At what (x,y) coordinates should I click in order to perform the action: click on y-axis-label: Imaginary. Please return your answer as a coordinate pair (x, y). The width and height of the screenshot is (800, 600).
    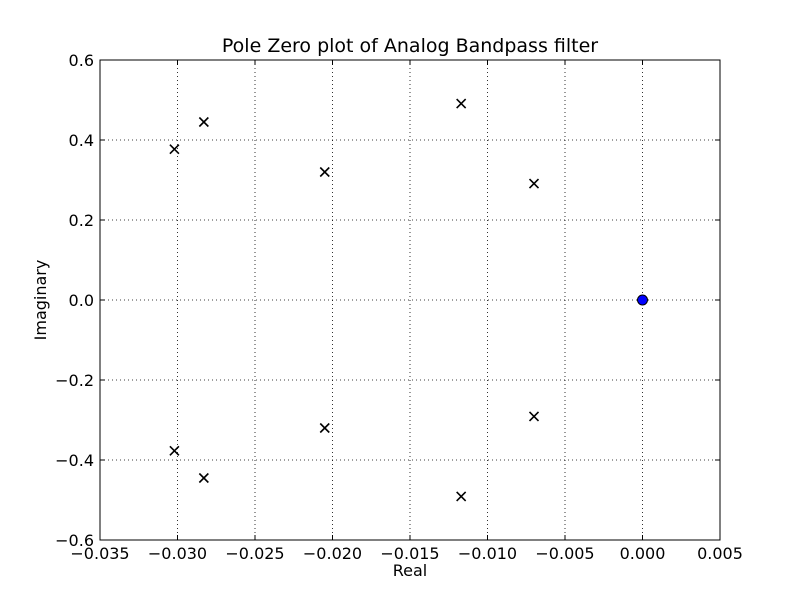
    Looking at the image, I should click on (40, 300).